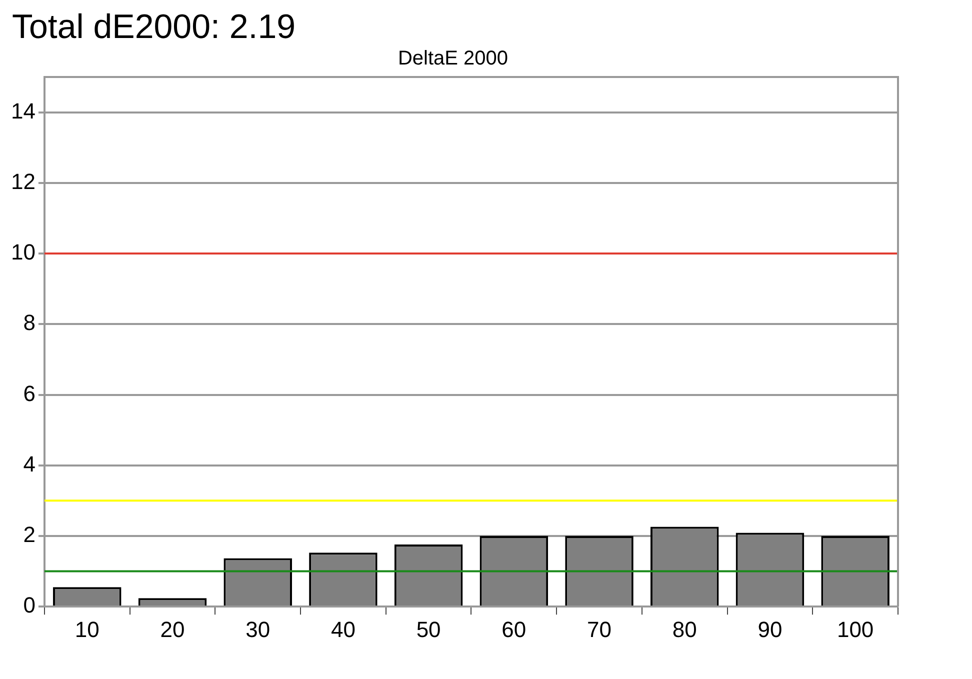  I want to click on x-tick-label: 50, so click(428, 629).